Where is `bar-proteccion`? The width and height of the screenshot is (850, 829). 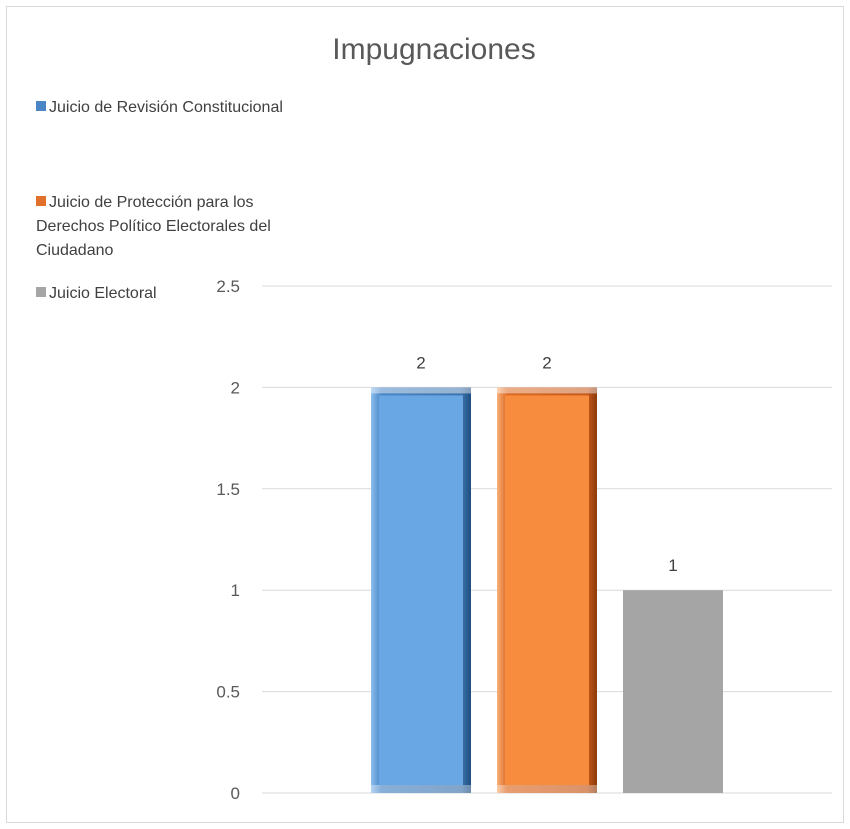 bar-proteccion is located at coordinates (547, 590).